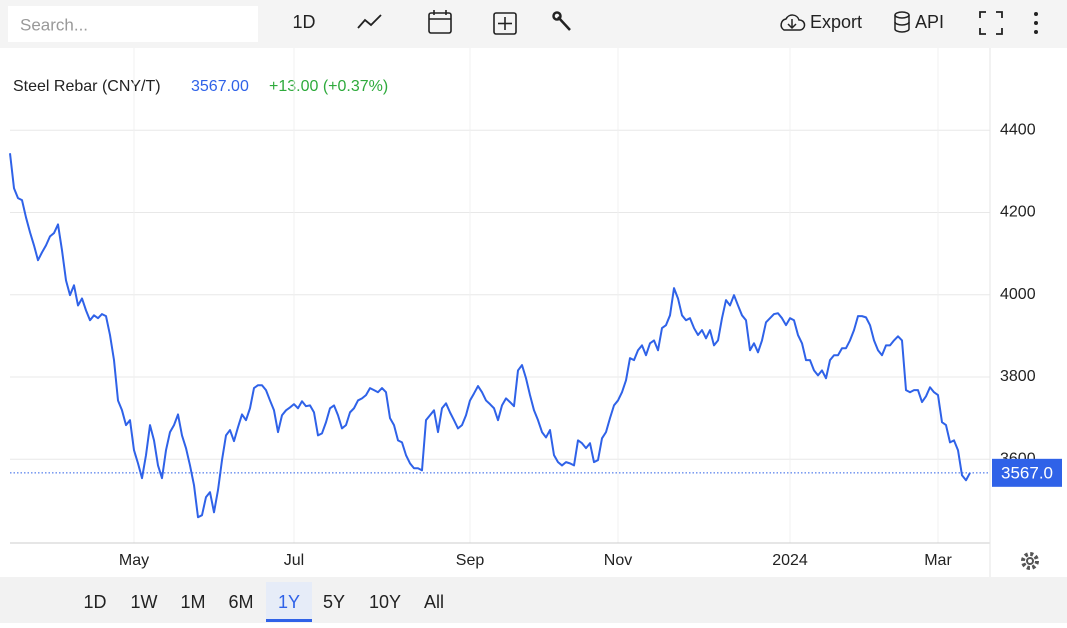 The width and height of the screenshot is (1067, 628). Describe the element at coordinates (929, 22) in the screenshot. I see `api-button: API` at that location.